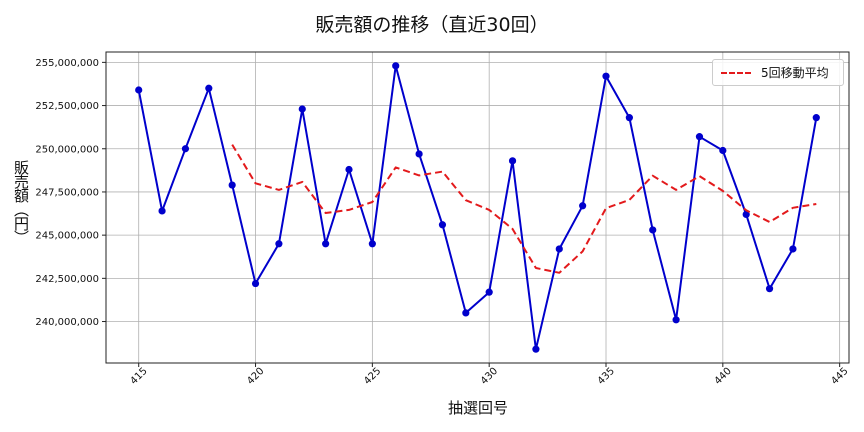  Describe the element at coordinates (723, 376) in the screenshot. I see `x-tick-label: 440` at that location.